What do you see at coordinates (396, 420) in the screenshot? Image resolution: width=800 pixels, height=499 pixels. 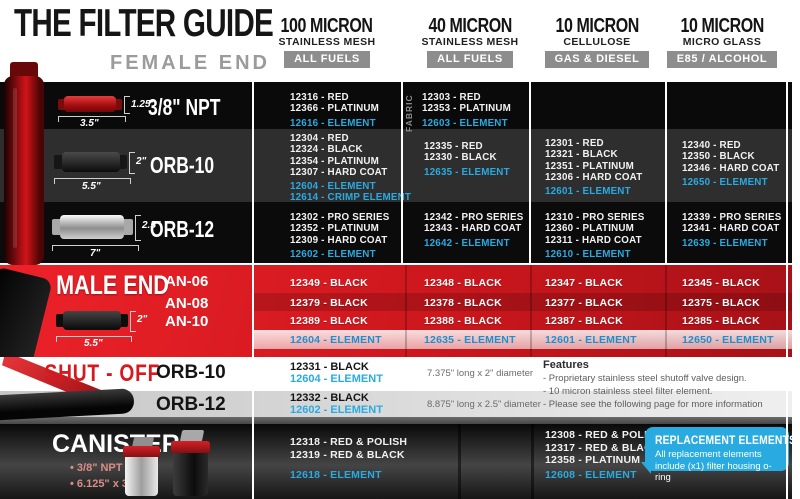 I see `divider-strip` at bounding box center [396, 420].